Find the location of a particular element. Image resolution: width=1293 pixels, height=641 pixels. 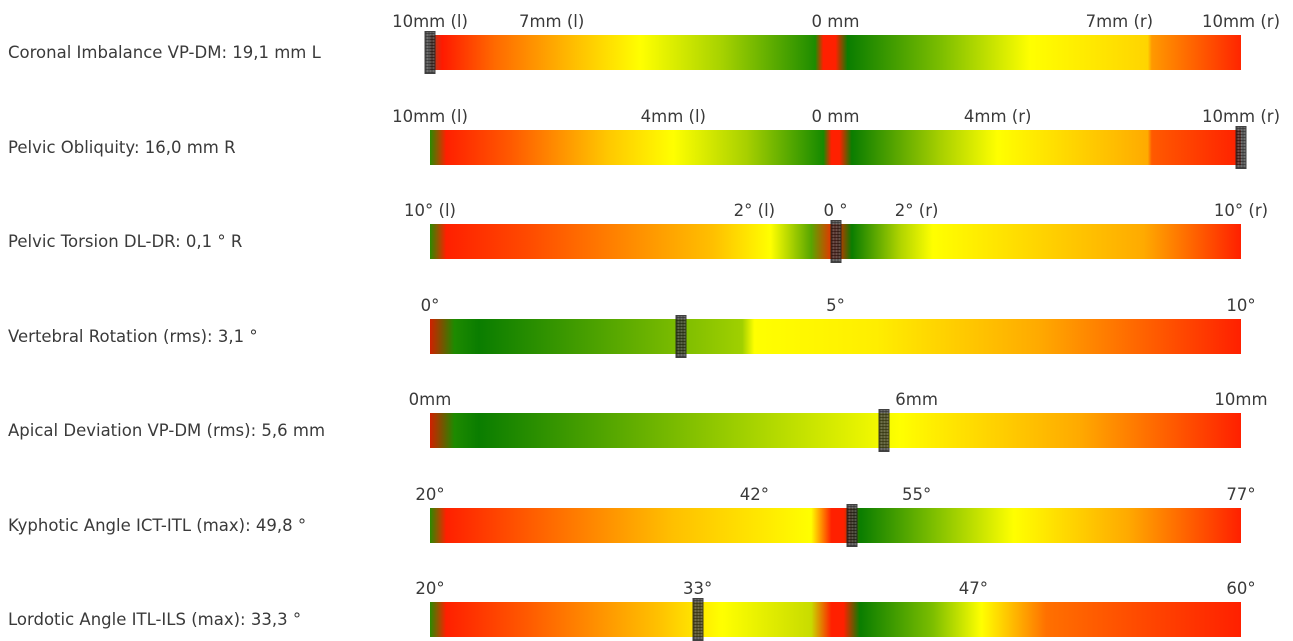

coronal-imbalance-tick-label: 7mm (l) is located at coordinates (551, 21).